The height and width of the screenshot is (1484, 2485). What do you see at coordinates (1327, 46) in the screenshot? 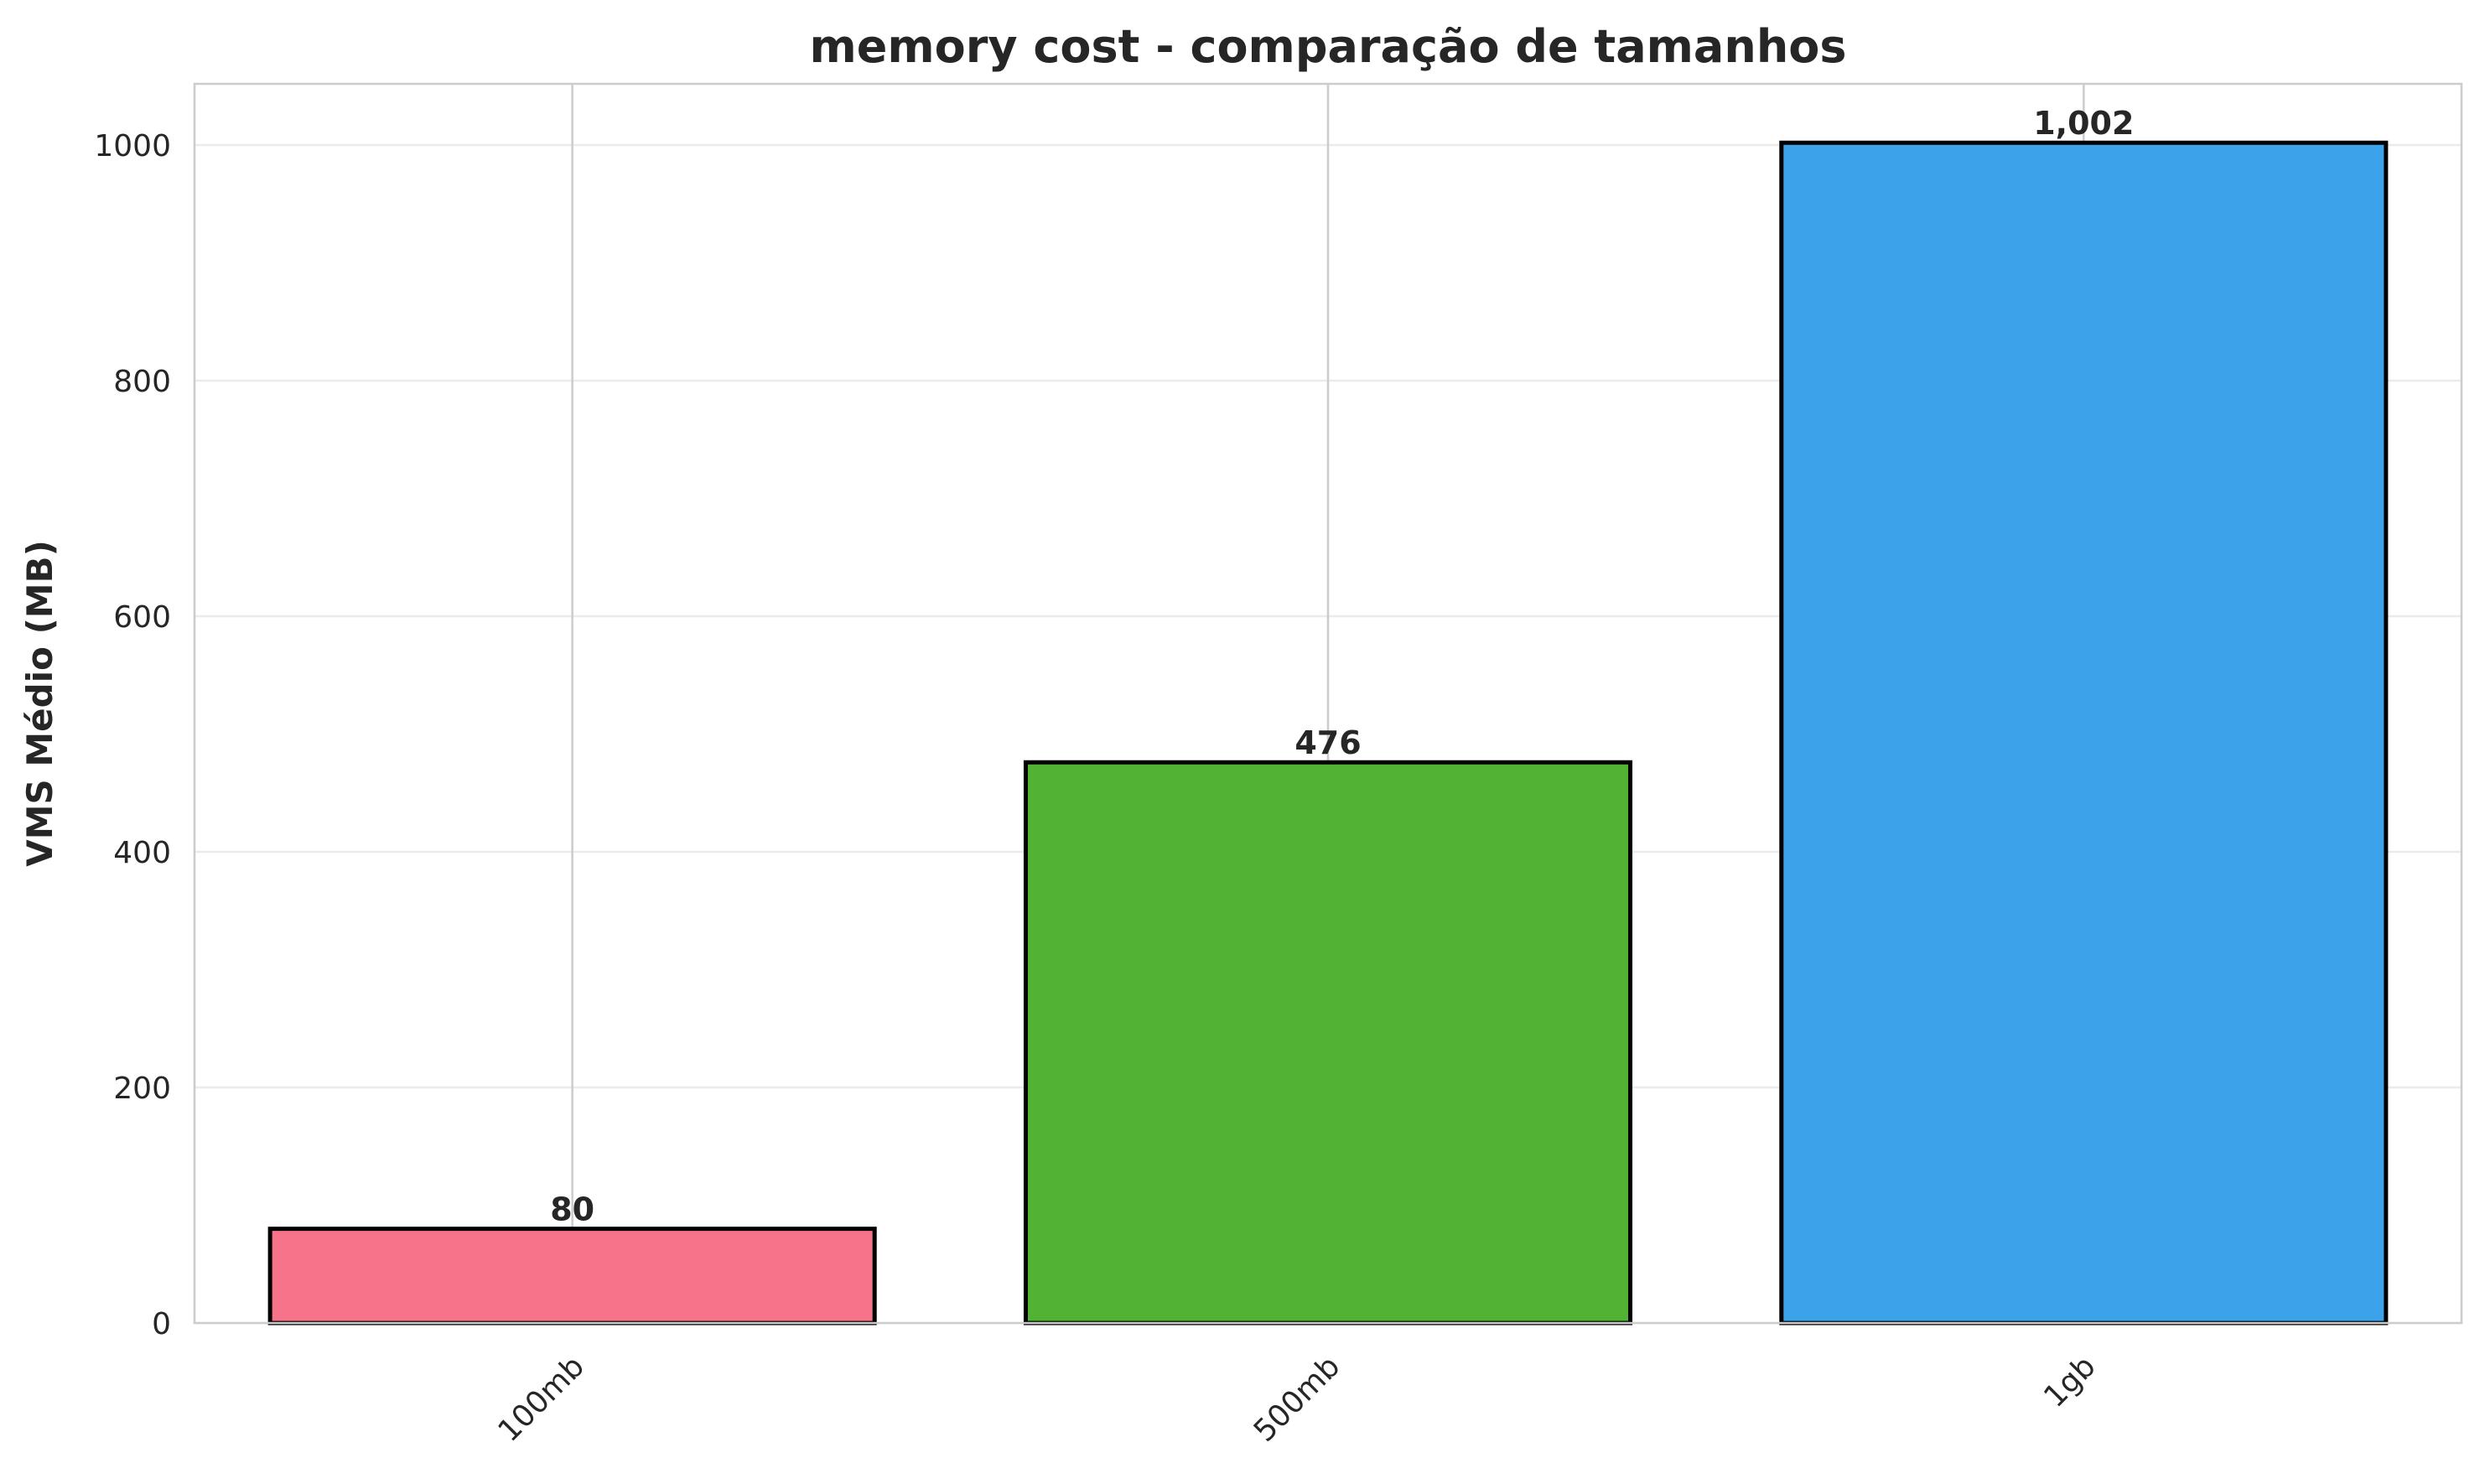
I see `chart-title: memory cost - comparação de tamanhos` at bounding box center [1327, 46].